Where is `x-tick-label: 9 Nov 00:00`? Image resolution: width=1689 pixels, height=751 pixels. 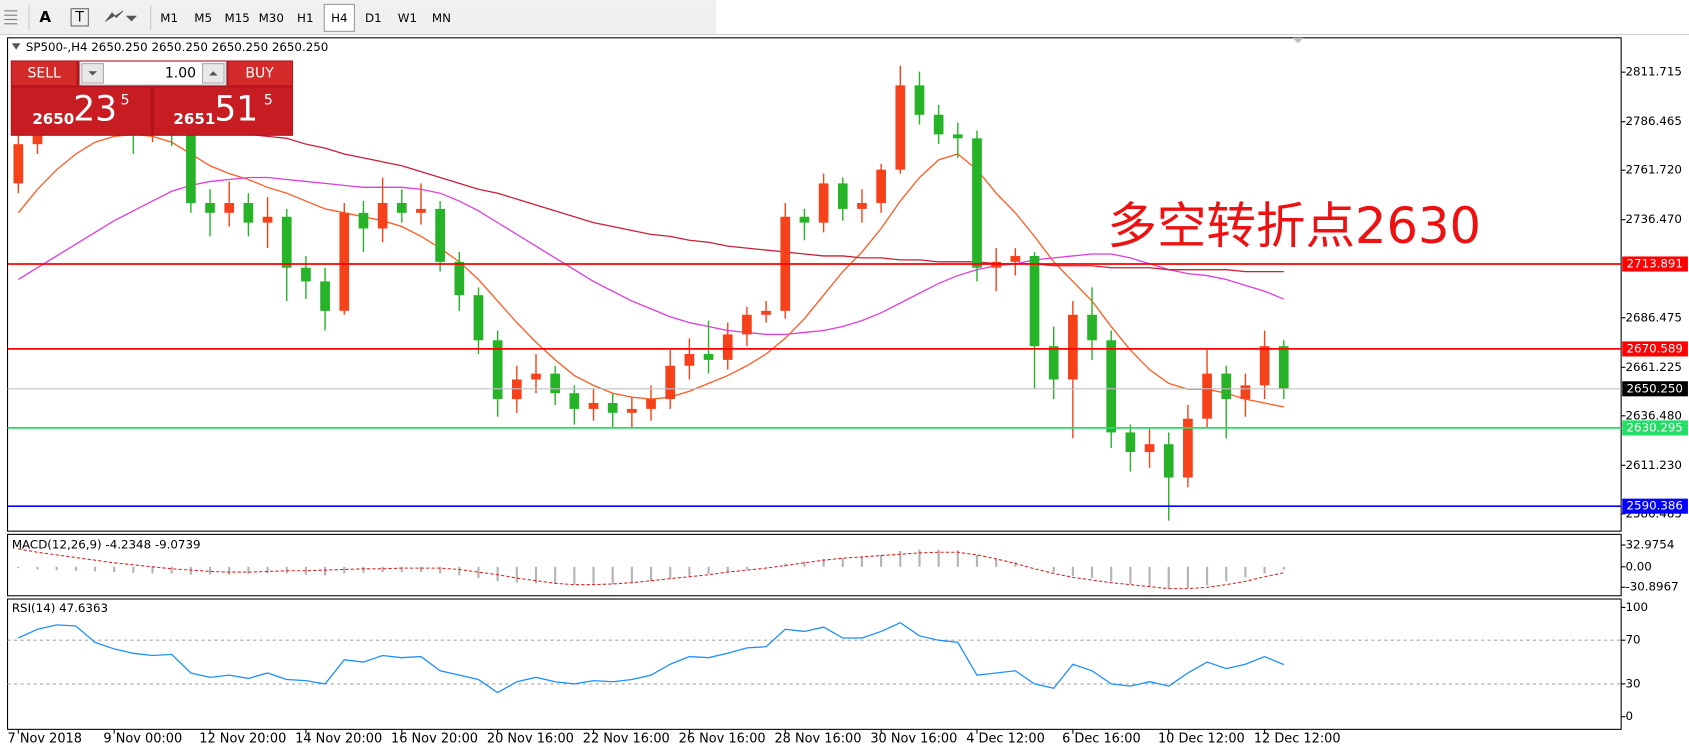
x-tick-label: 9 Nov 00:00 is located at coordinates (142, 739).